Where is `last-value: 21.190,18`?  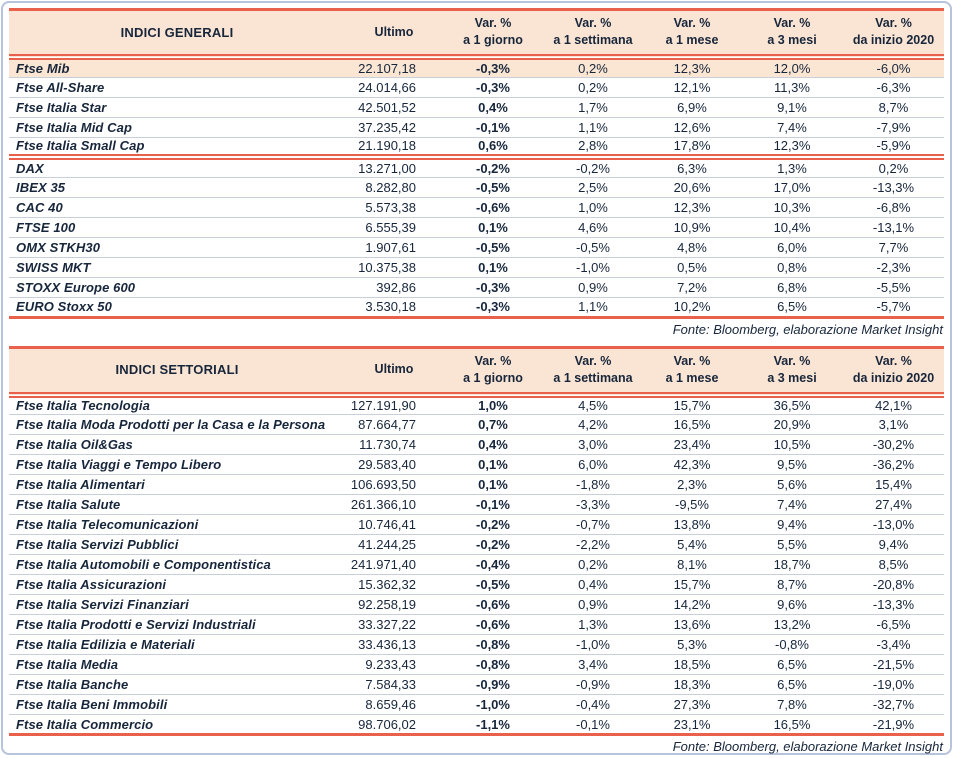 last-value: 21.190,18 is located at coordinates (394, 147).